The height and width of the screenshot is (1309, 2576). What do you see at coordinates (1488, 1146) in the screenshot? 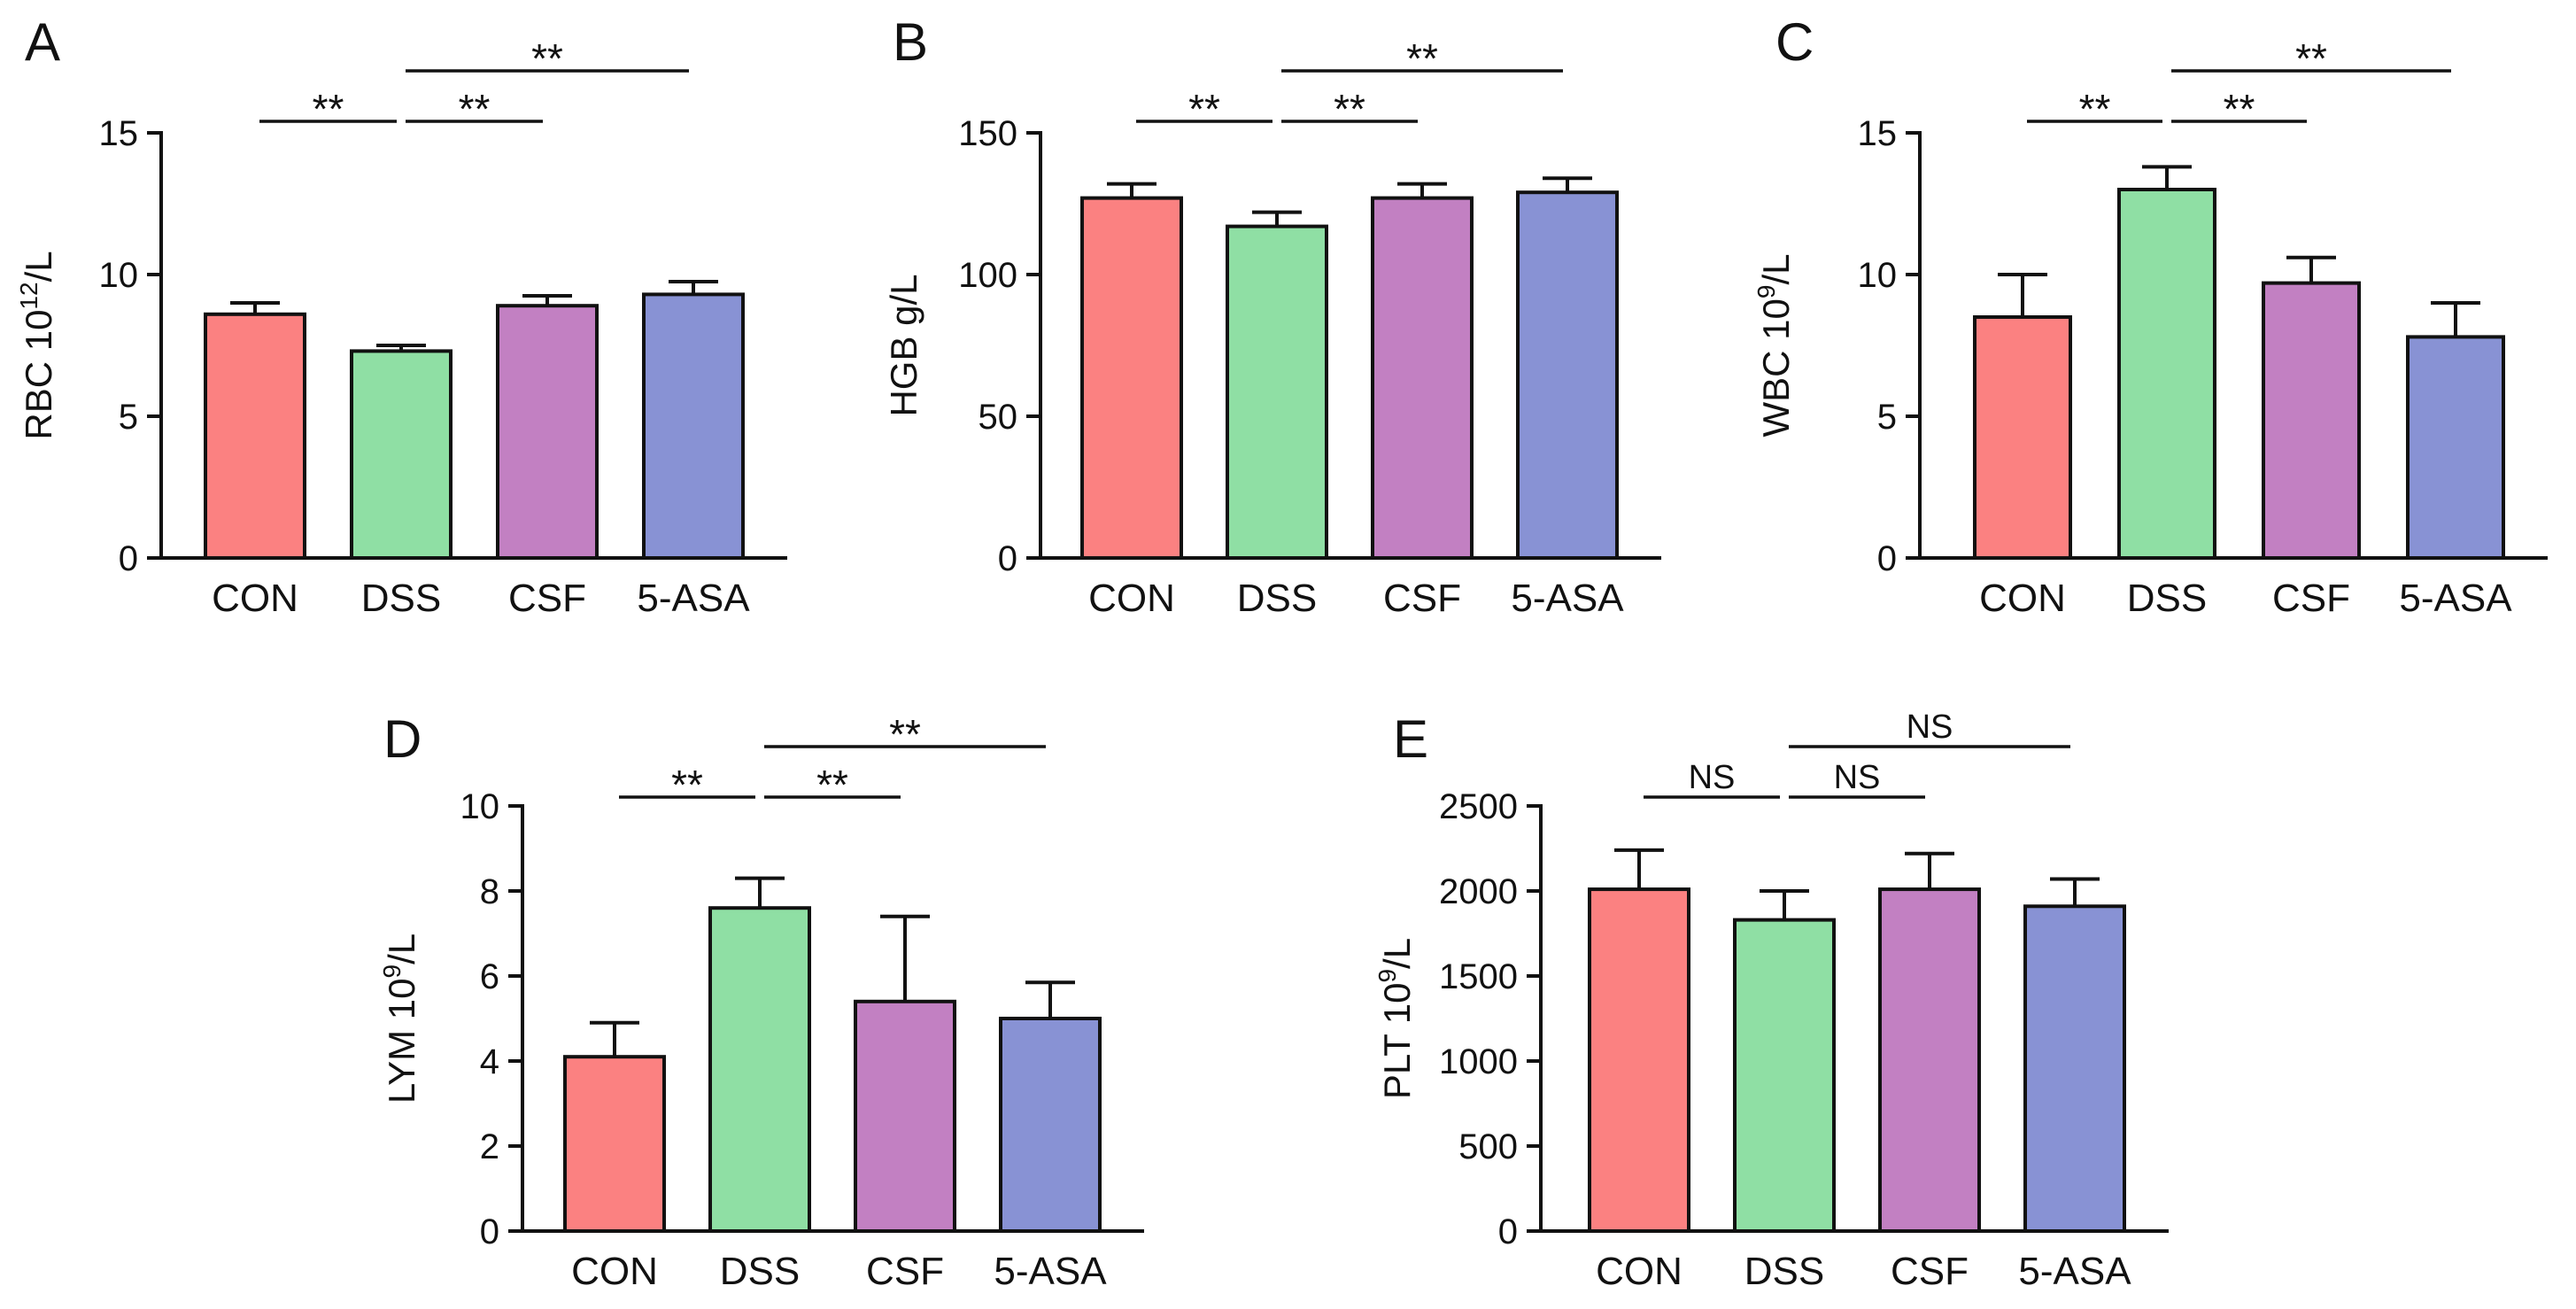
I see `y-tick-label: 500` at bounding box center [1488, 1146].